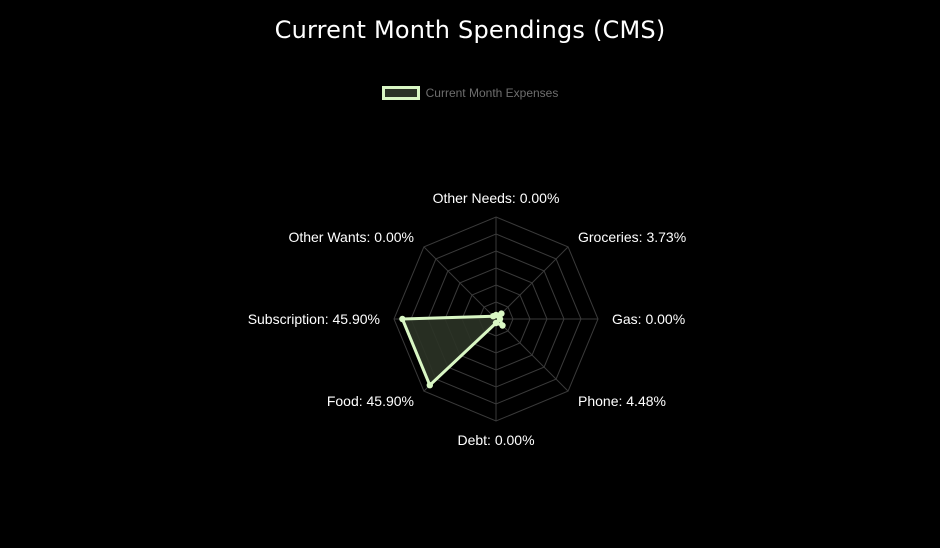  What do you see at coordinates (470, 30) in the screenshot?
I see `chart-title: Current Month Spendings (CMS)` at bounding box center [470, 30].